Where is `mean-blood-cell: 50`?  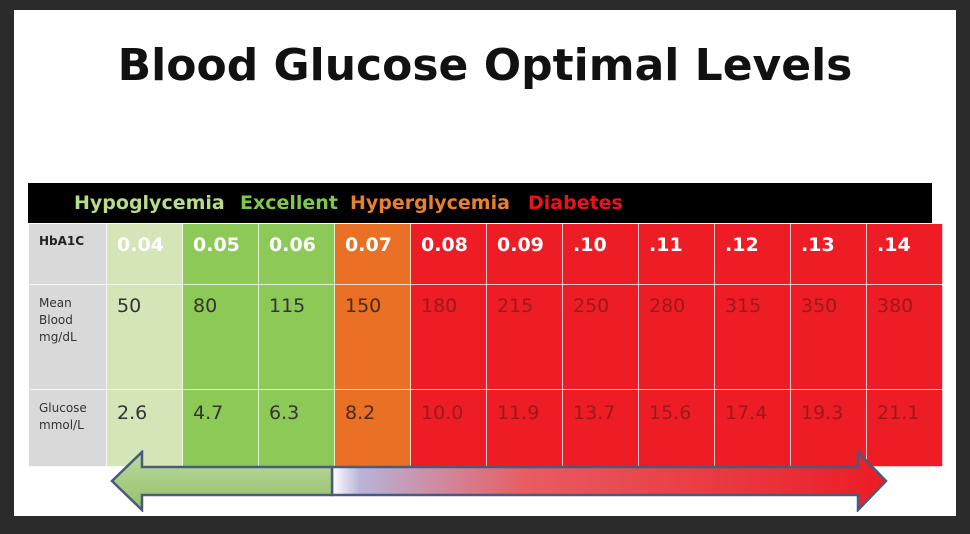
mean-blood-cell: 50 is located at coordinates (144, 337).